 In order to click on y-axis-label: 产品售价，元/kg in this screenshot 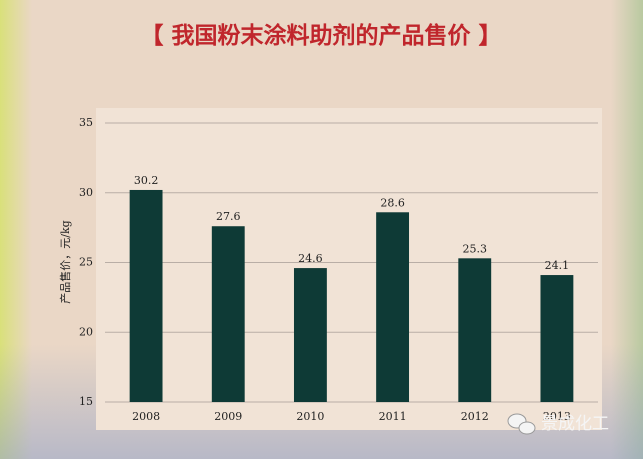, I will do `click(65, 261)`.